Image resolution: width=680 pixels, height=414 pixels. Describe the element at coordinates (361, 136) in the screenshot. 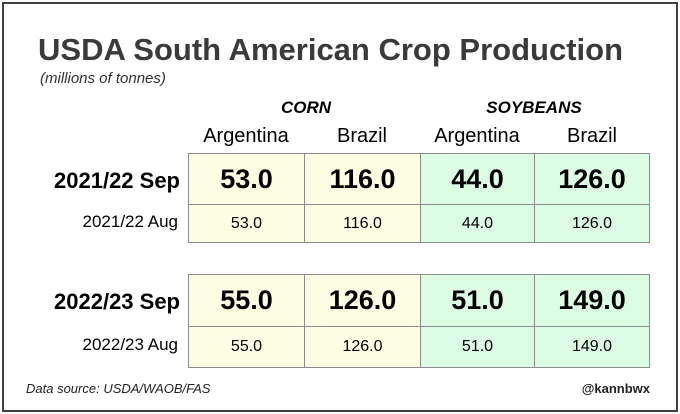

I see `column-header-corn-brazil: Brazil` at that location.